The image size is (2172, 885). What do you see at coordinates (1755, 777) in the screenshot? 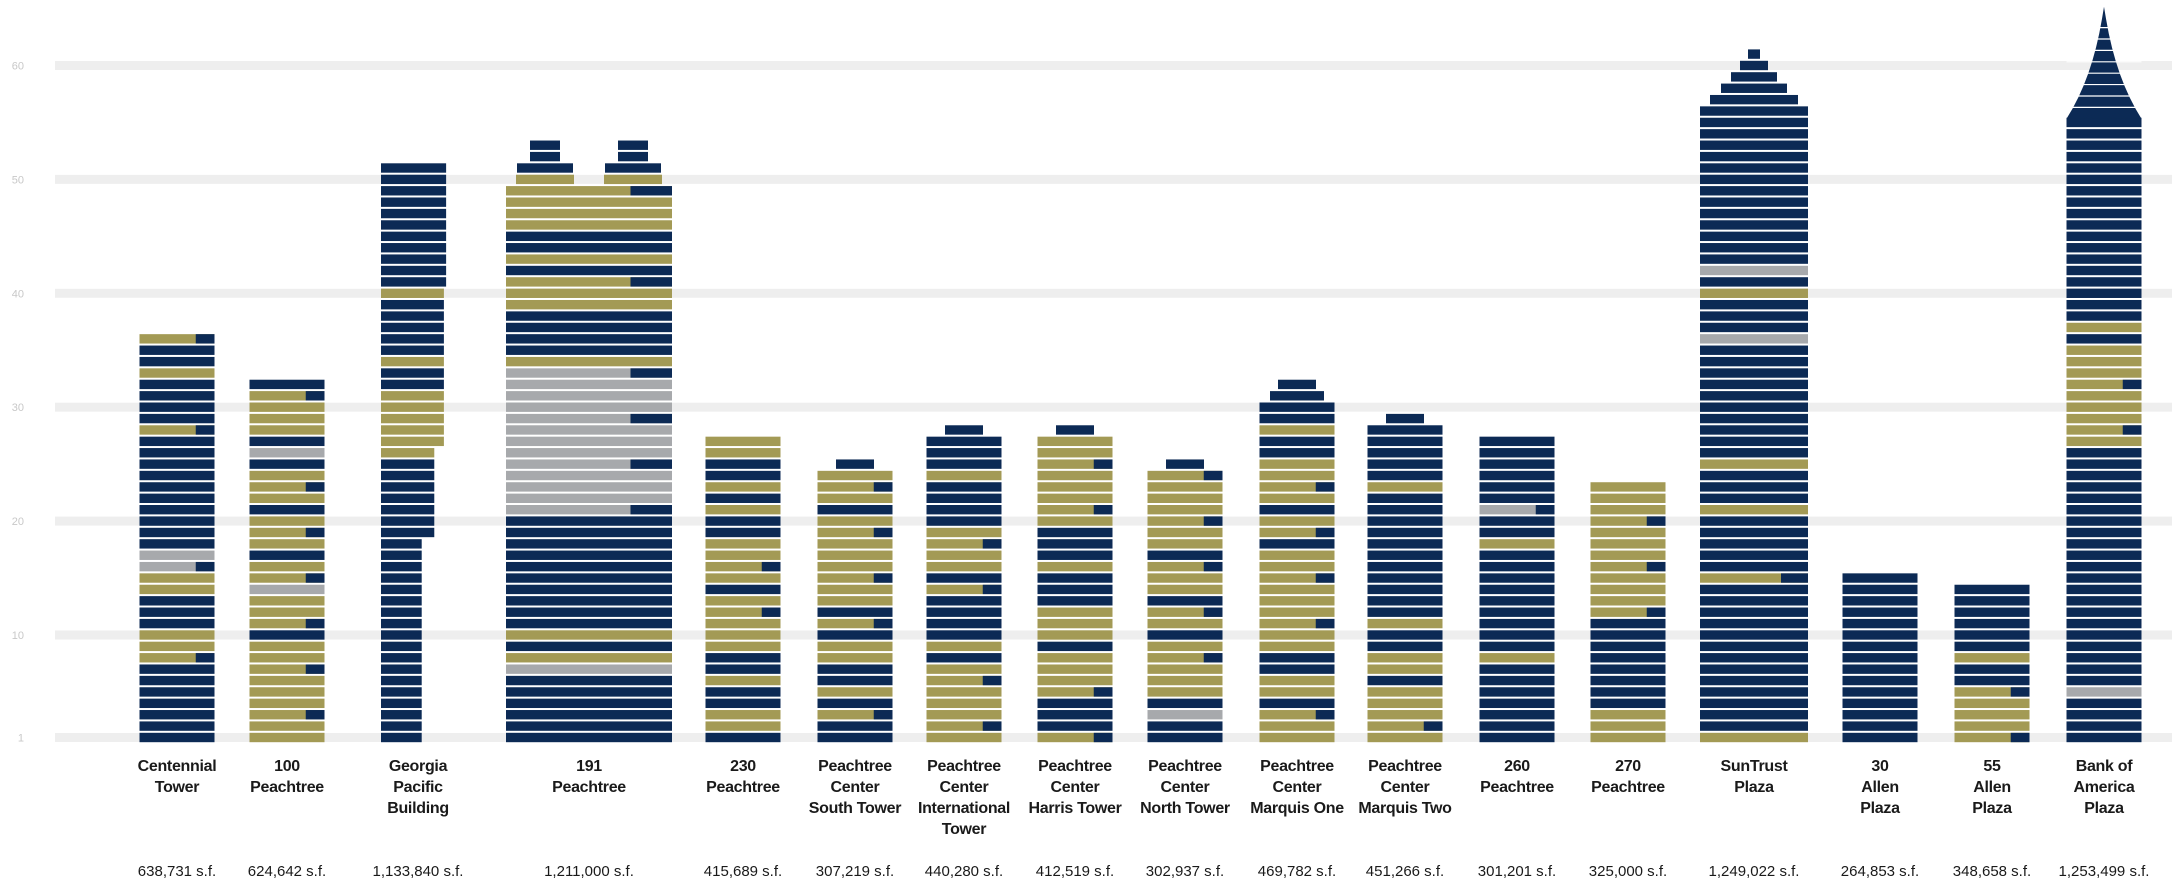
I see `building-name-14: SunTrust Plaza` at bounding box center [1755, 777].